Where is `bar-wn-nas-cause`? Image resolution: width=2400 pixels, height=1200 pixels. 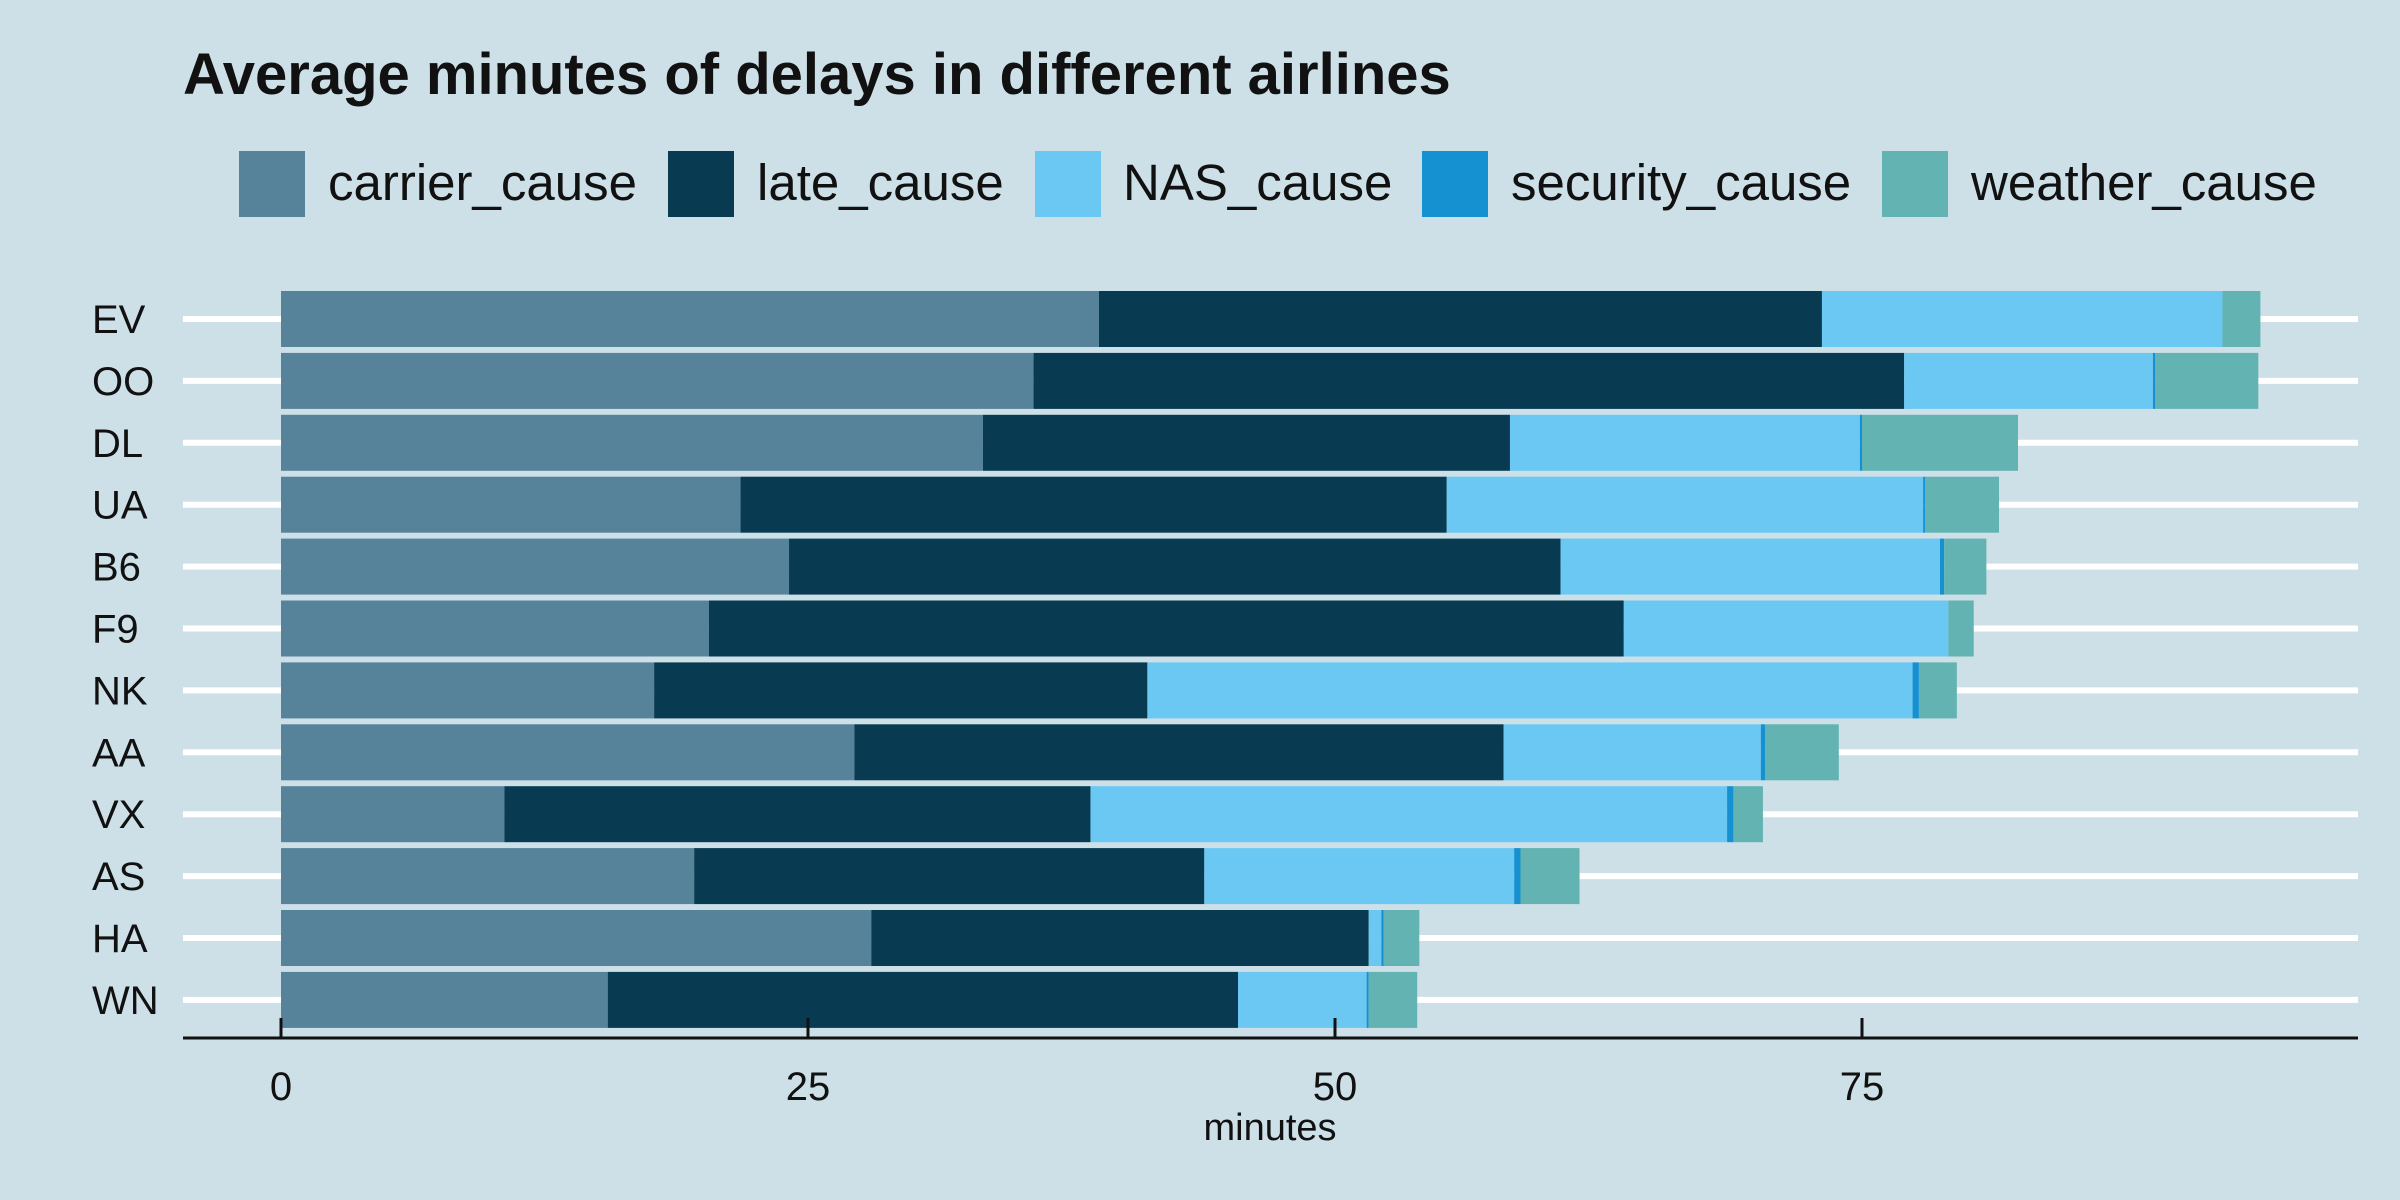
bar-wn-nas-cause is located at coordinates (1302, 999).